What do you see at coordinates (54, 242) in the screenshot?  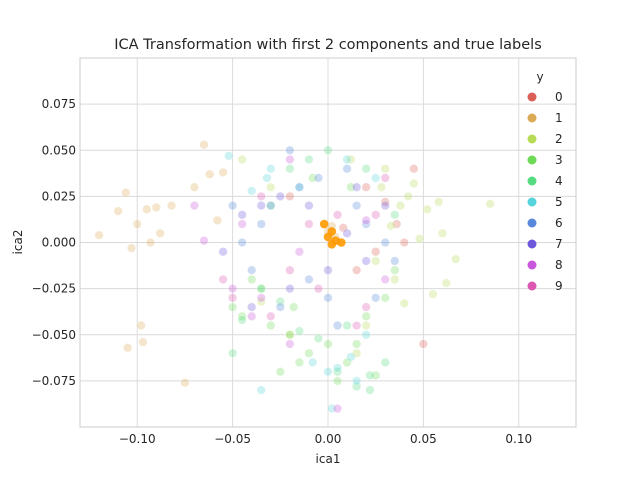 I see `y-tick-labels: −0.075 −0.050 −0.025 0.000 0.025 0.050 0.075` at bounding box center [54, 242].